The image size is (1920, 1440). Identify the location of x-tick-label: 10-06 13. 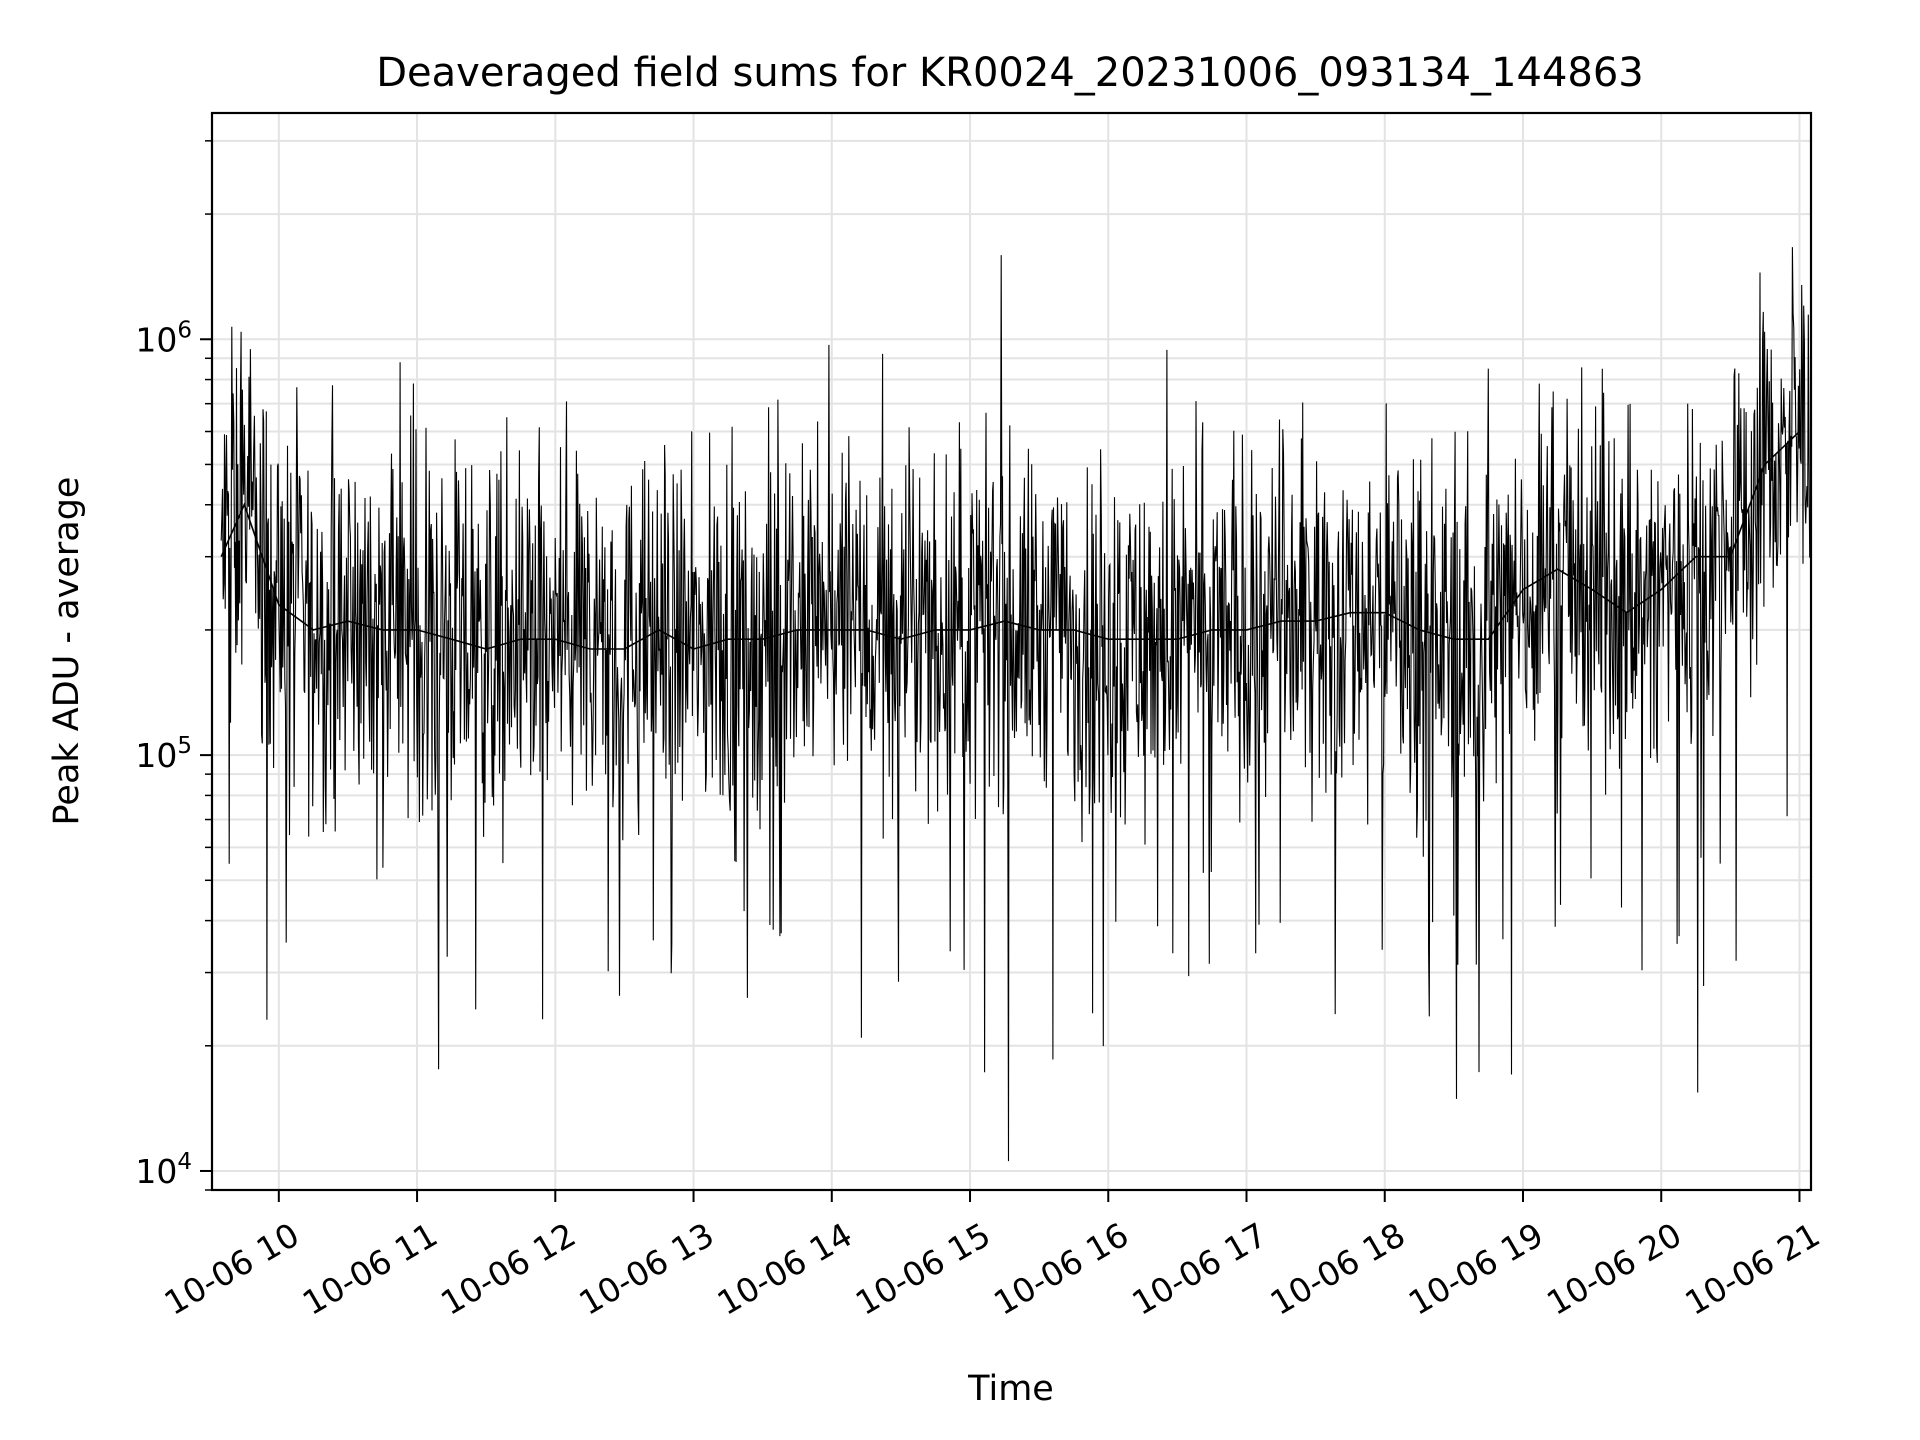
(646, 1269).